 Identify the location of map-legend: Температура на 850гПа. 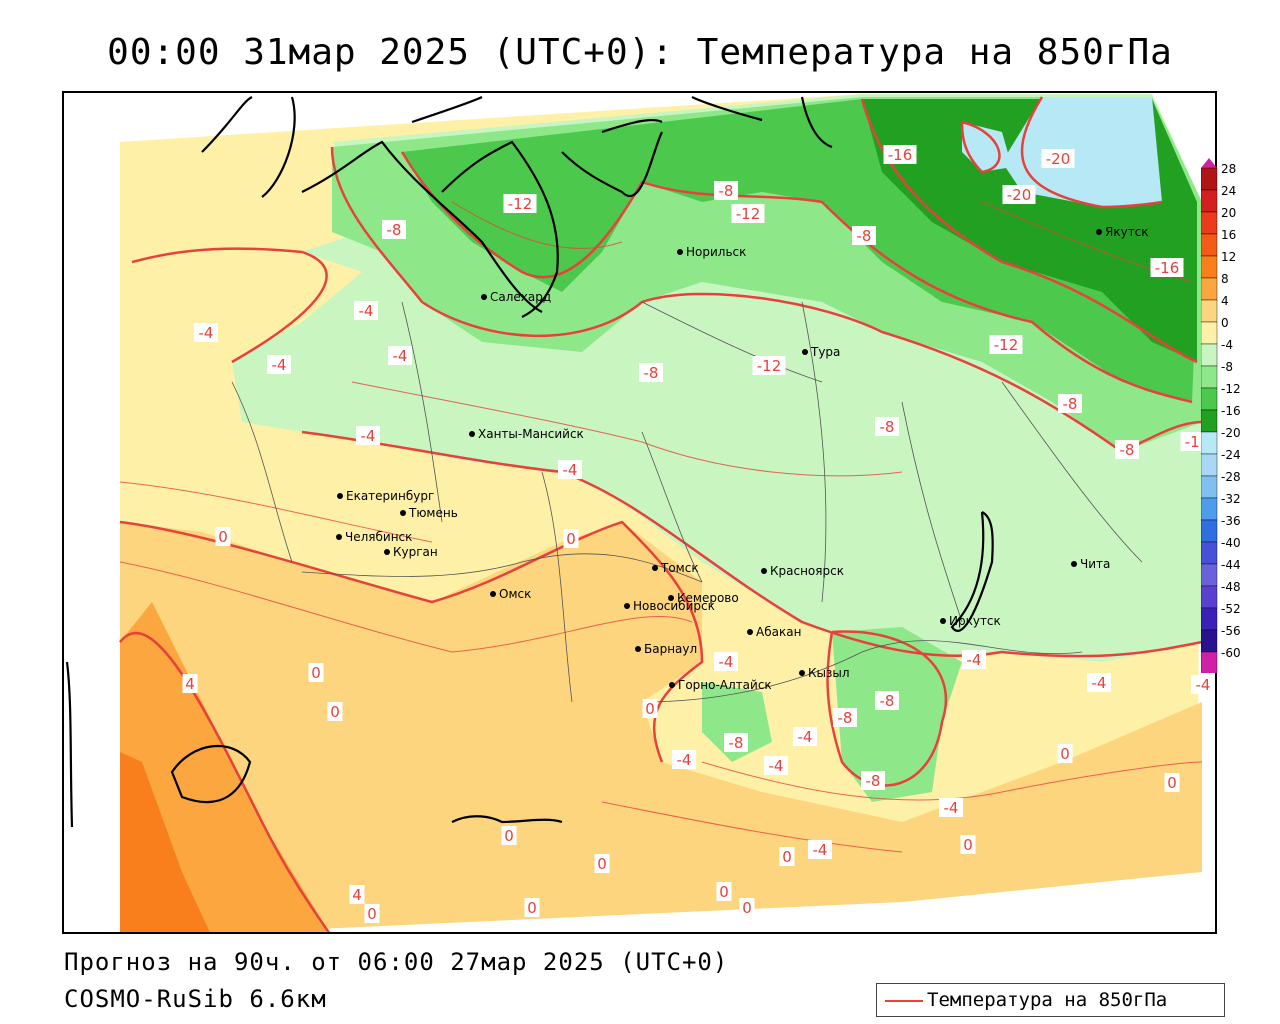
(1050, 1000).